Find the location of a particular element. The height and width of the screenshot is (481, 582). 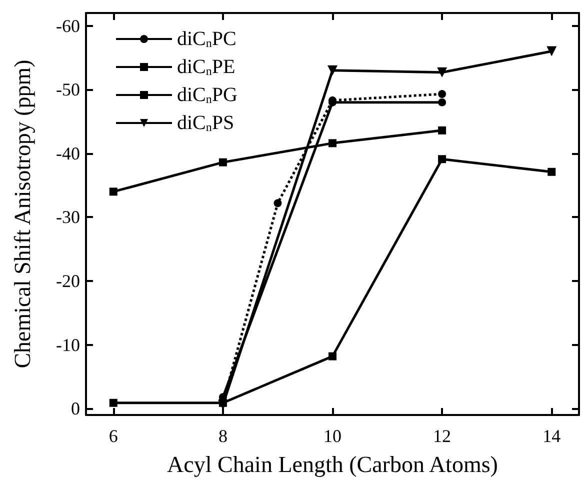

x-tick-label: 12 is located at coordinates (442, 436).